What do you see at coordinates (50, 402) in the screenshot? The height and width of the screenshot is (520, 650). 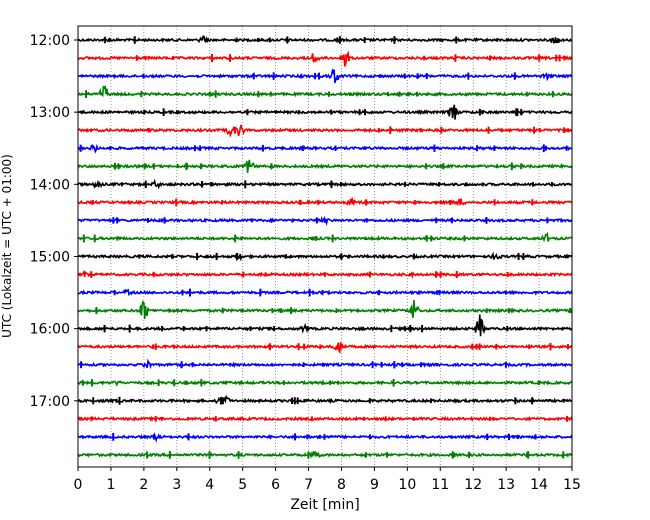 I see `y-tick-label: 17:00` at bounding box center [50, 402].